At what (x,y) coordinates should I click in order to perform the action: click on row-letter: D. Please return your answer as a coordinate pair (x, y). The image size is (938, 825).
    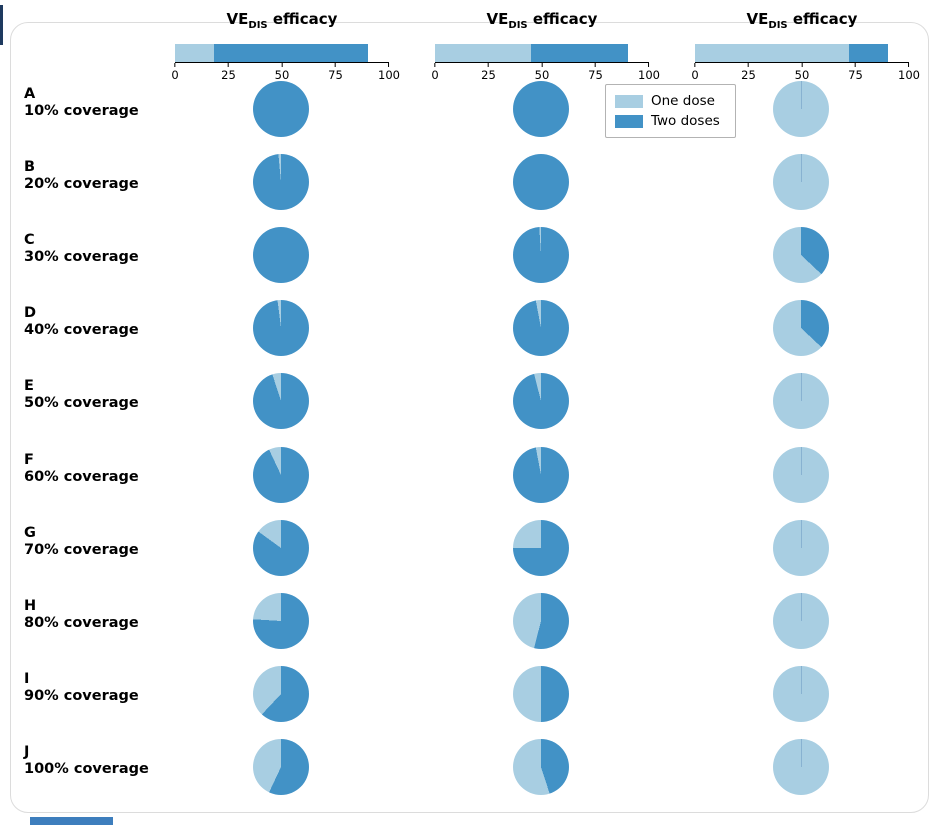
    Looking at the image, I should click on (30, 313).